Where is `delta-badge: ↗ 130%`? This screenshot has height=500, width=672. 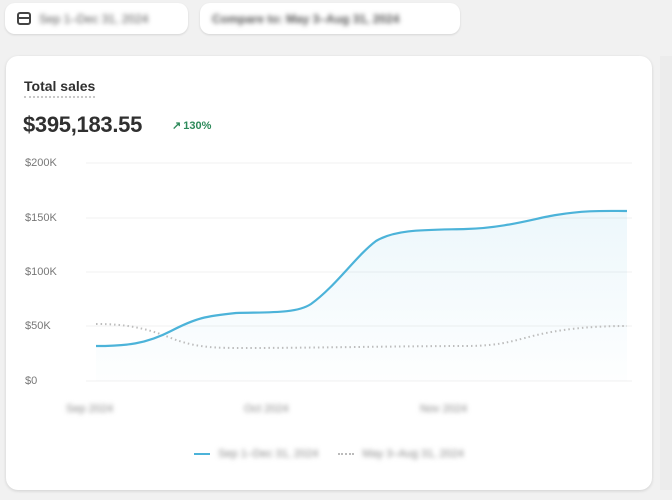
delta-badge: ↗ 130% is located at coordinates (192, 126).